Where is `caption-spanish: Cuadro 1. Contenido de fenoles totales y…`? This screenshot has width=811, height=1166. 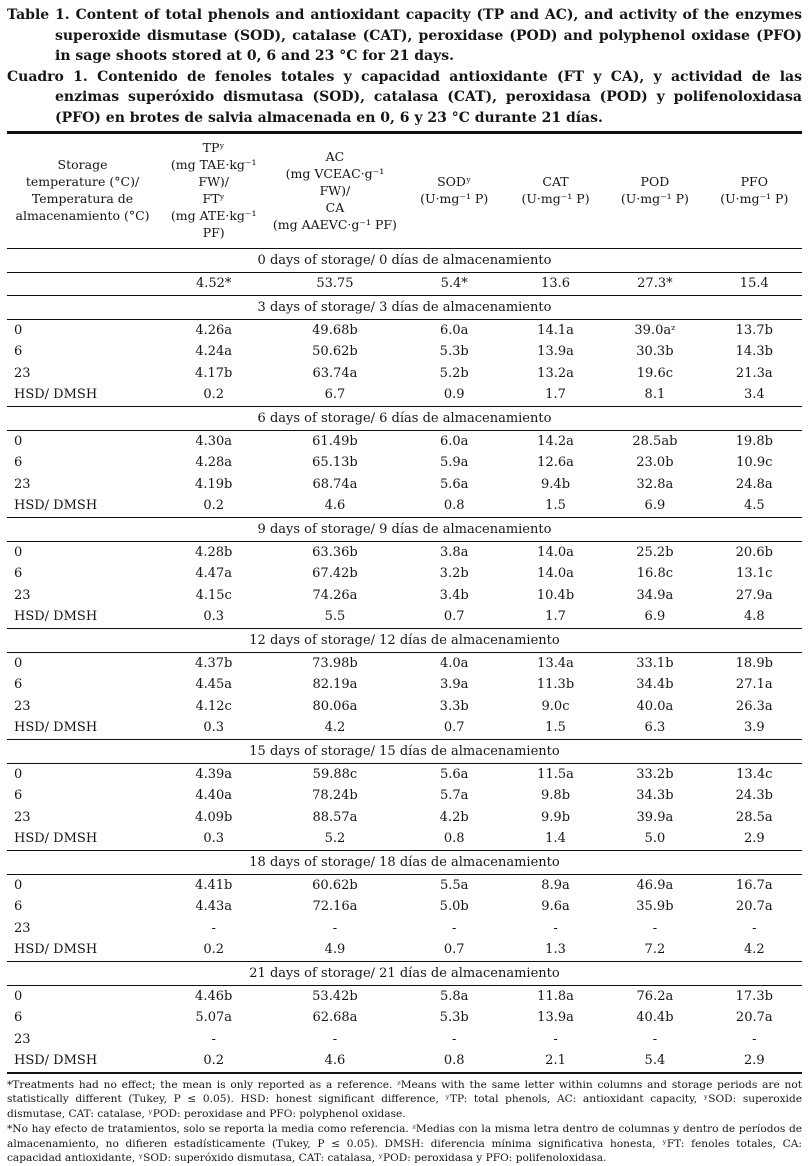
caption-spanish: Cuadro 1. Contenido de fenoles totales y… is located at coordinates (404, 98).